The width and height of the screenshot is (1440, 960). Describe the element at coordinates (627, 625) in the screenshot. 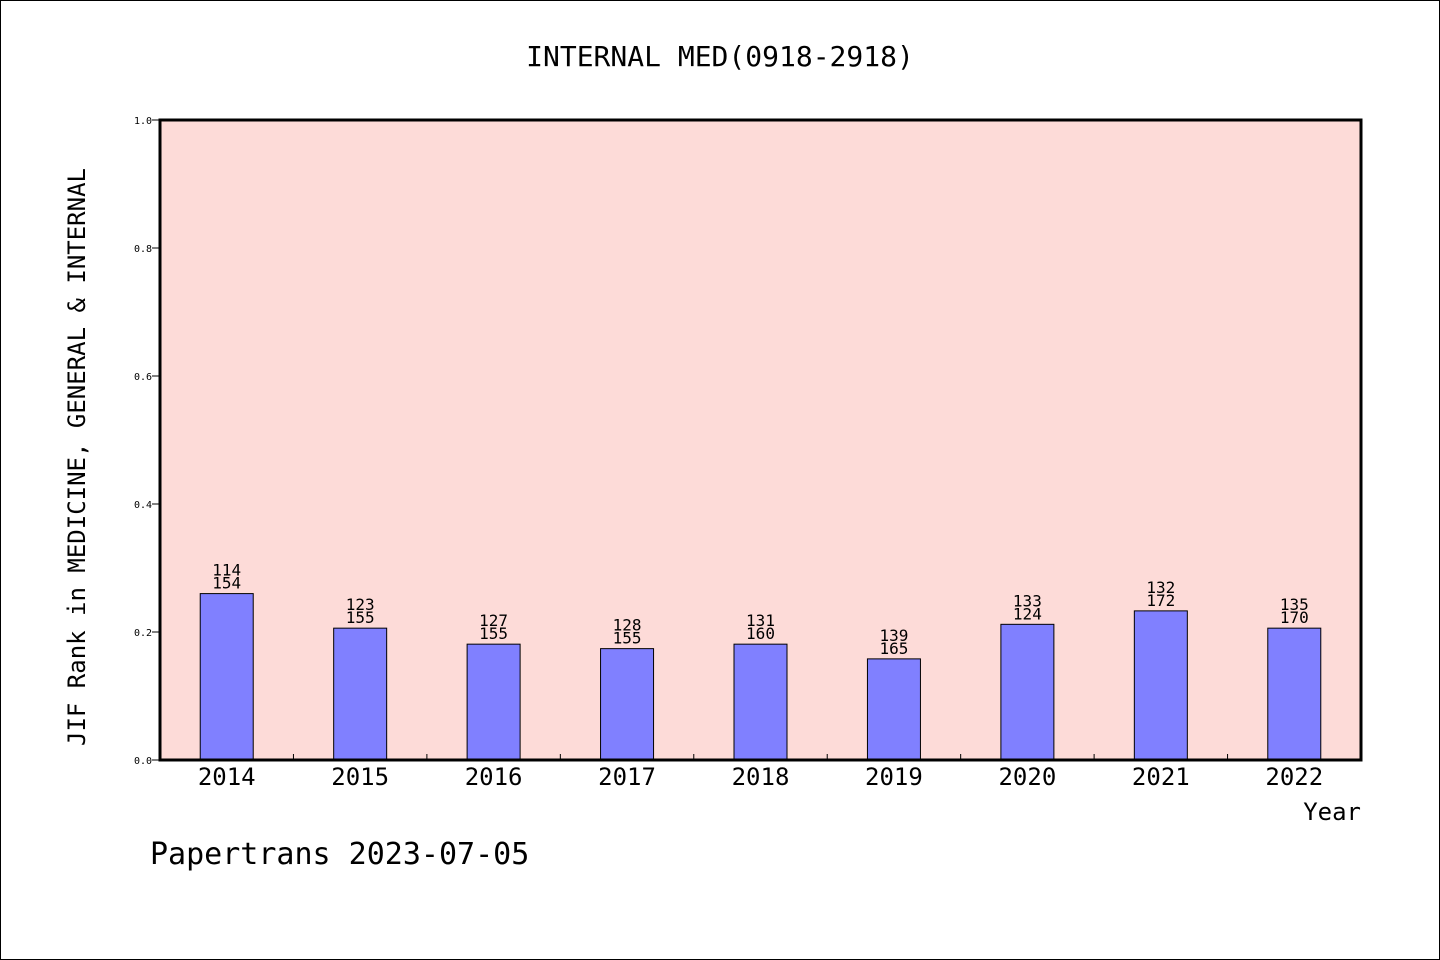

I see `data-label-rank: 128` at that location.